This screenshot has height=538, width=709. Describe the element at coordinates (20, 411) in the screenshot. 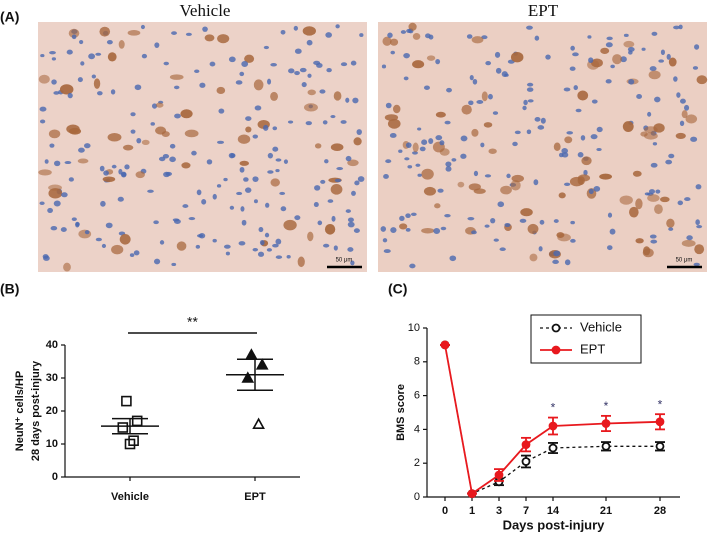

I see `y-axis-label: NeuN⁺ cells/HP` at that location.